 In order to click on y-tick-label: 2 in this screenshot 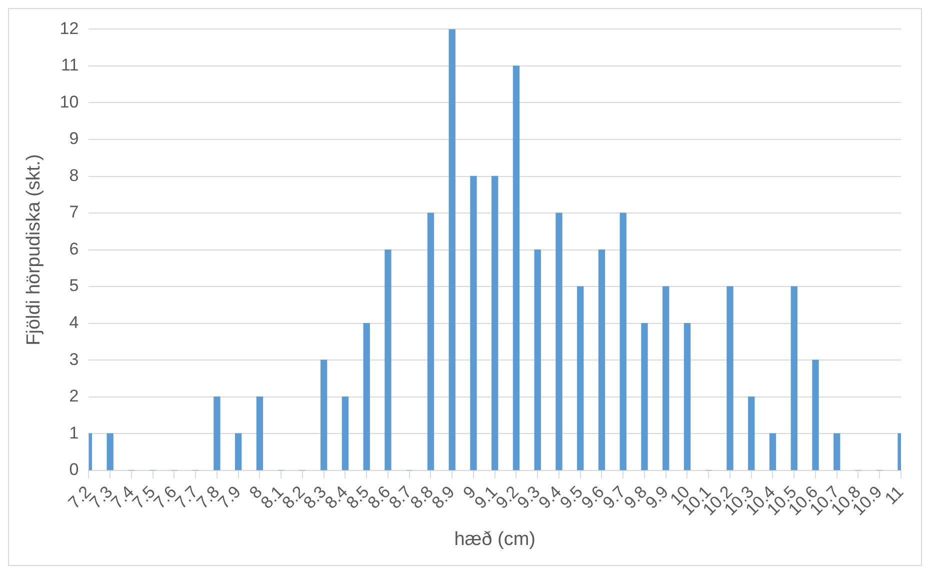, I will do `click(74, 396)`.